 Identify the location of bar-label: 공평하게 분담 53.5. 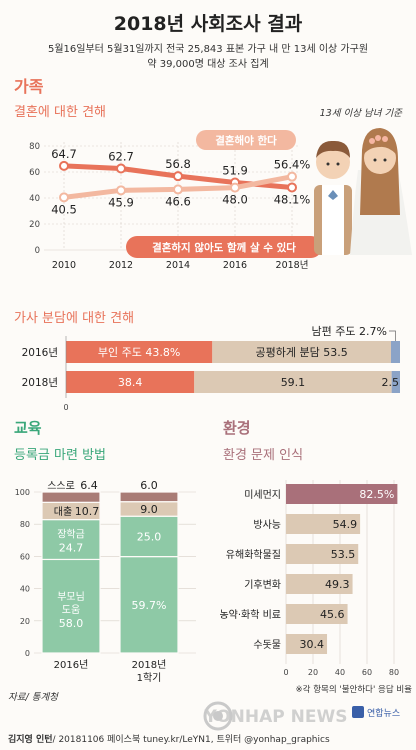
(302, 352).